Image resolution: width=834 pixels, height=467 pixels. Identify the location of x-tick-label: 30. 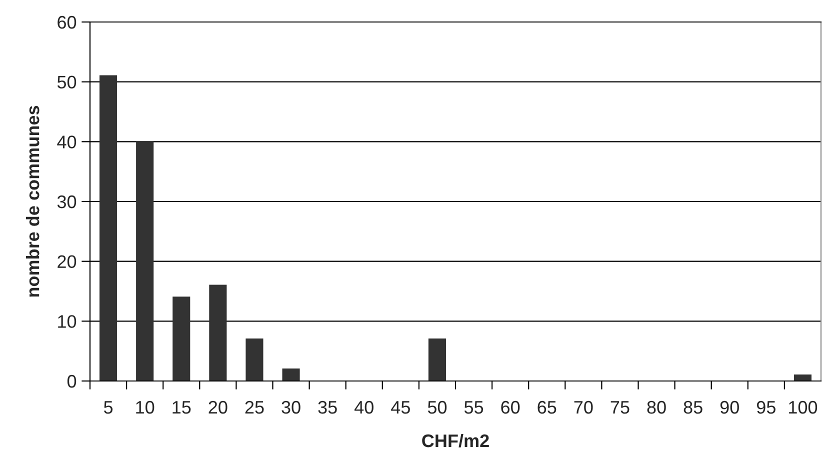
(291, 407).